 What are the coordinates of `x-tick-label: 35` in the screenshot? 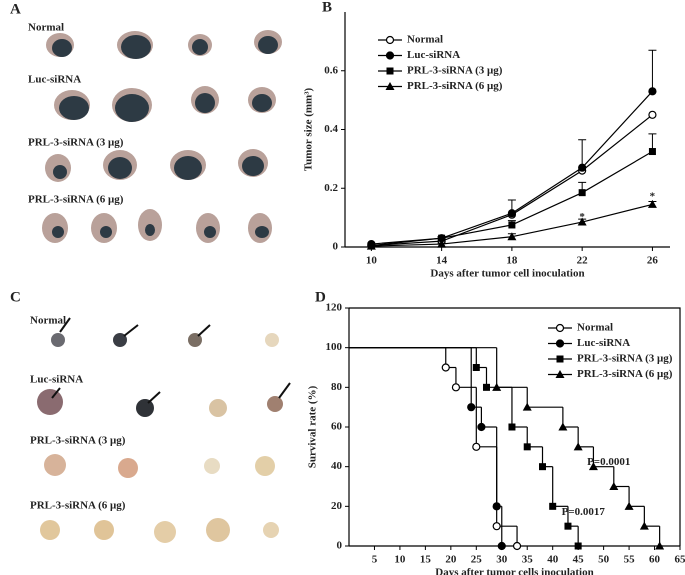 It's located at (528, 560).